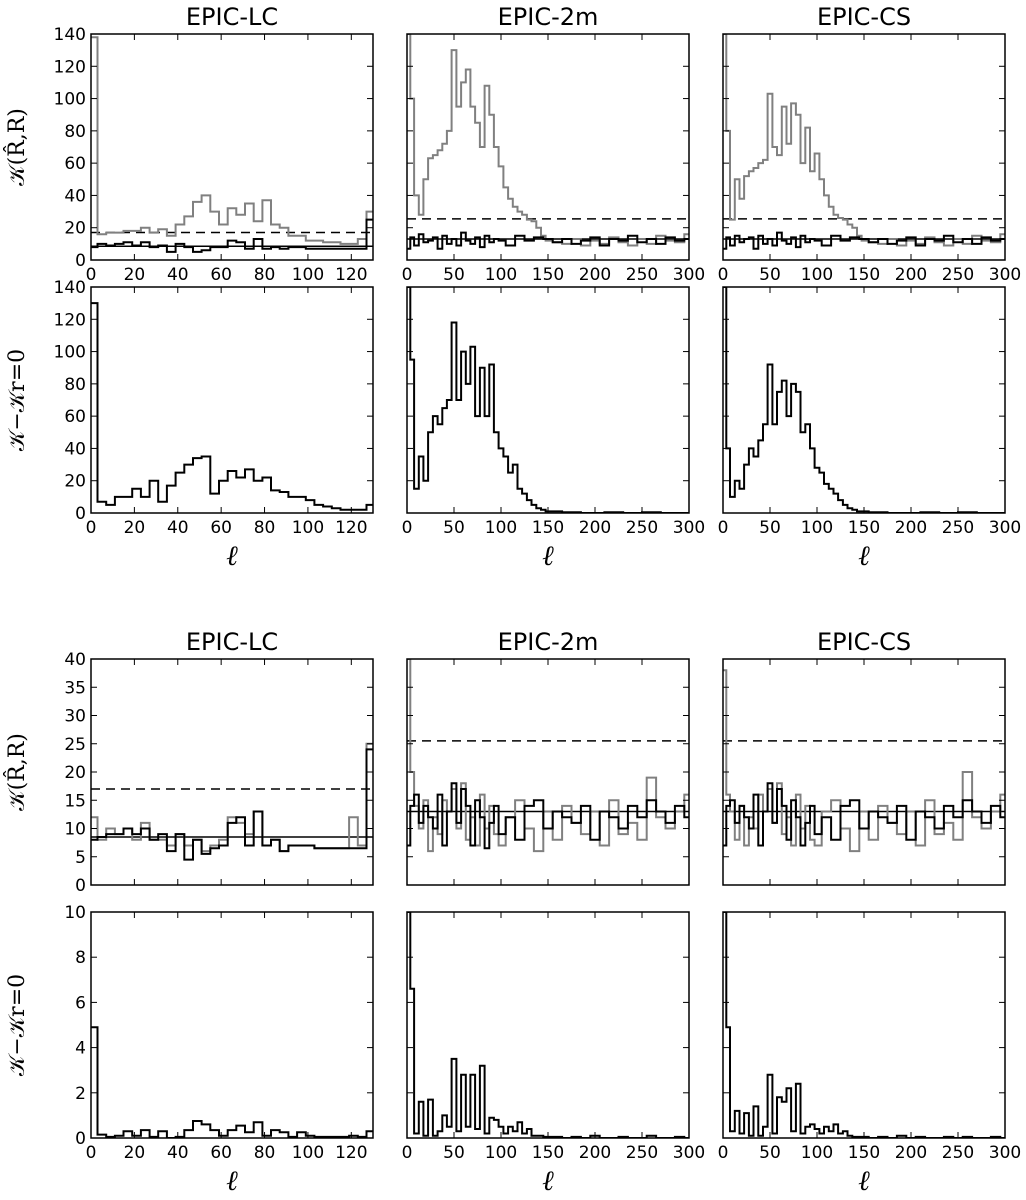  What do you see at coordinates (80, 958) in the screenshot?
I see `y-tick-label: 8` at bounding box center [80, 958].